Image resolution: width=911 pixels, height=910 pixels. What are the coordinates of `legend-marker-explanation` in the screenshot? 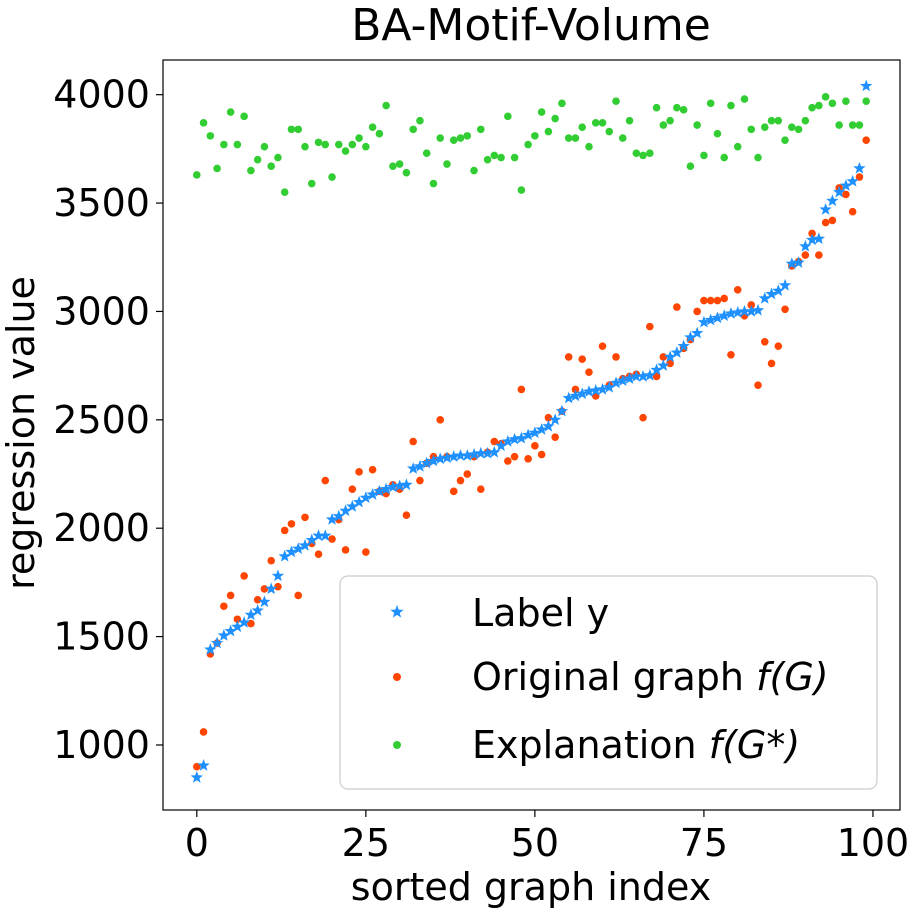 It's located at (397, 745).